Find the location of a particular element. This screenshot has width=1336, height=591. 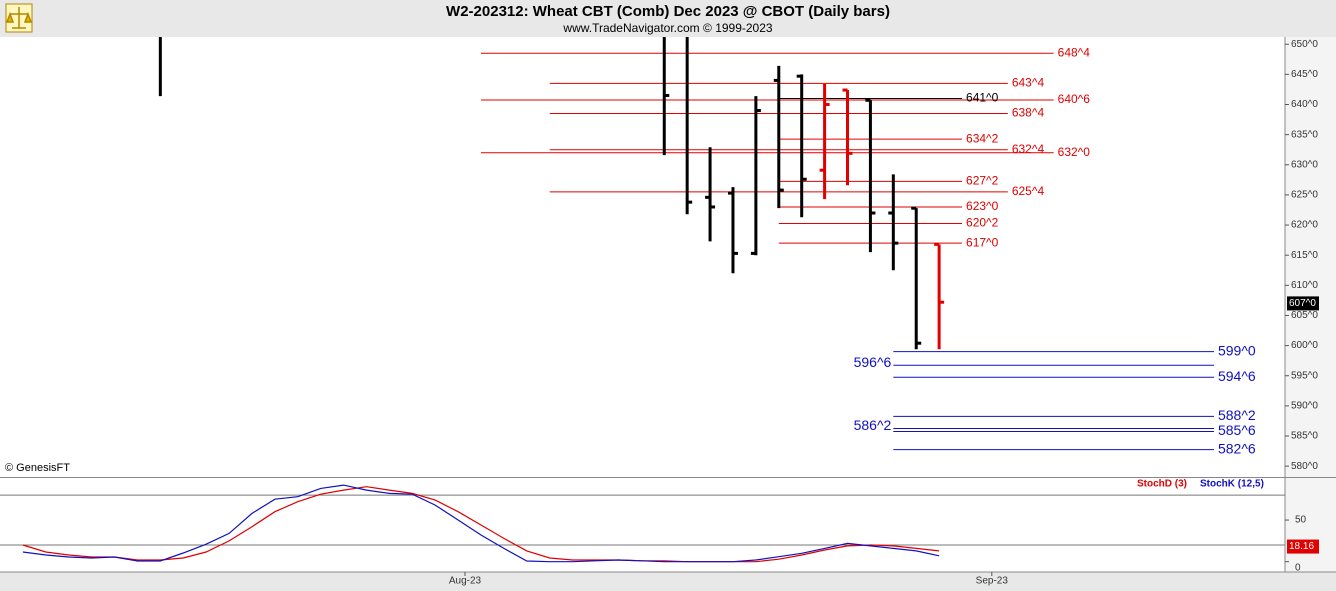

level-label: 620^2 is located at coordinates (982, 223).